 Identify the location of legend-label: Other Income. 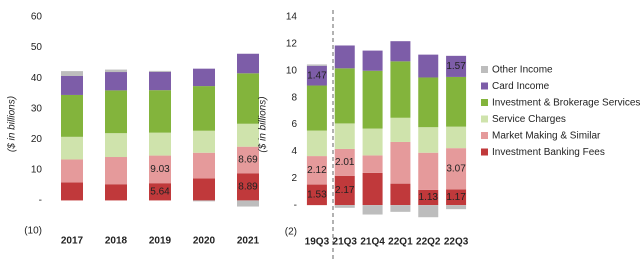
(522, 70).